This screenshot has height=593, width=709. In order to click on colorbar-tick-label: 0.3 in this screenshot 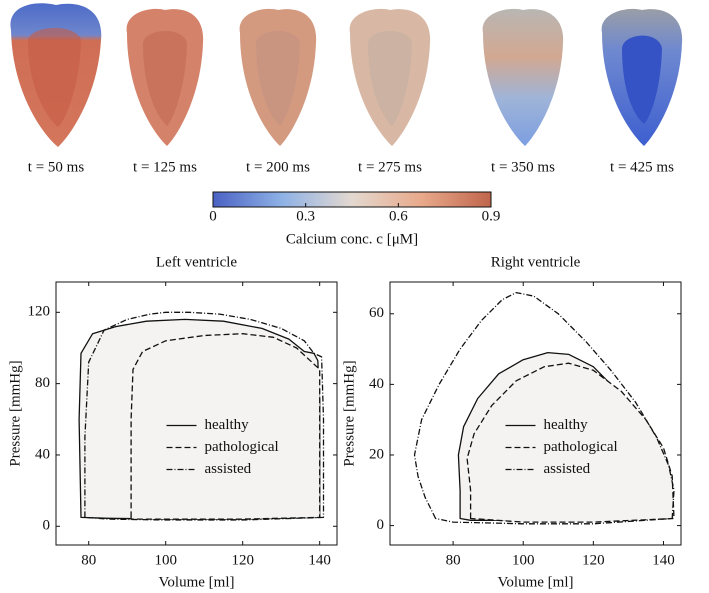, I will do `click(305, 216)`.